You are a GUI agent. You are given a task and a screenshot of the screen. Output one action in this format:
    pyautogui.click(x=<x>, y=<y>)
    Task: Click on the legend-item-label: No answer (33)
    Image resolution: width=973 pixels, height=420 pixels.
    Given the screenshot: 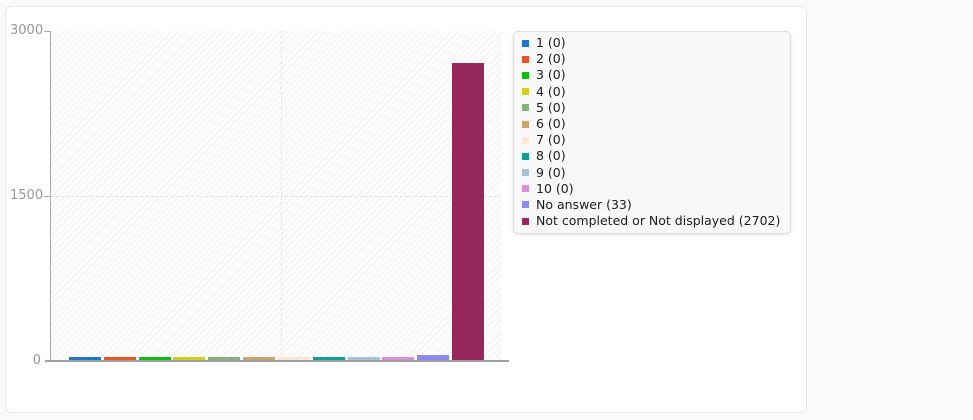 What is the action you would take?
    pyautogui.click(x=584, y=204)
    